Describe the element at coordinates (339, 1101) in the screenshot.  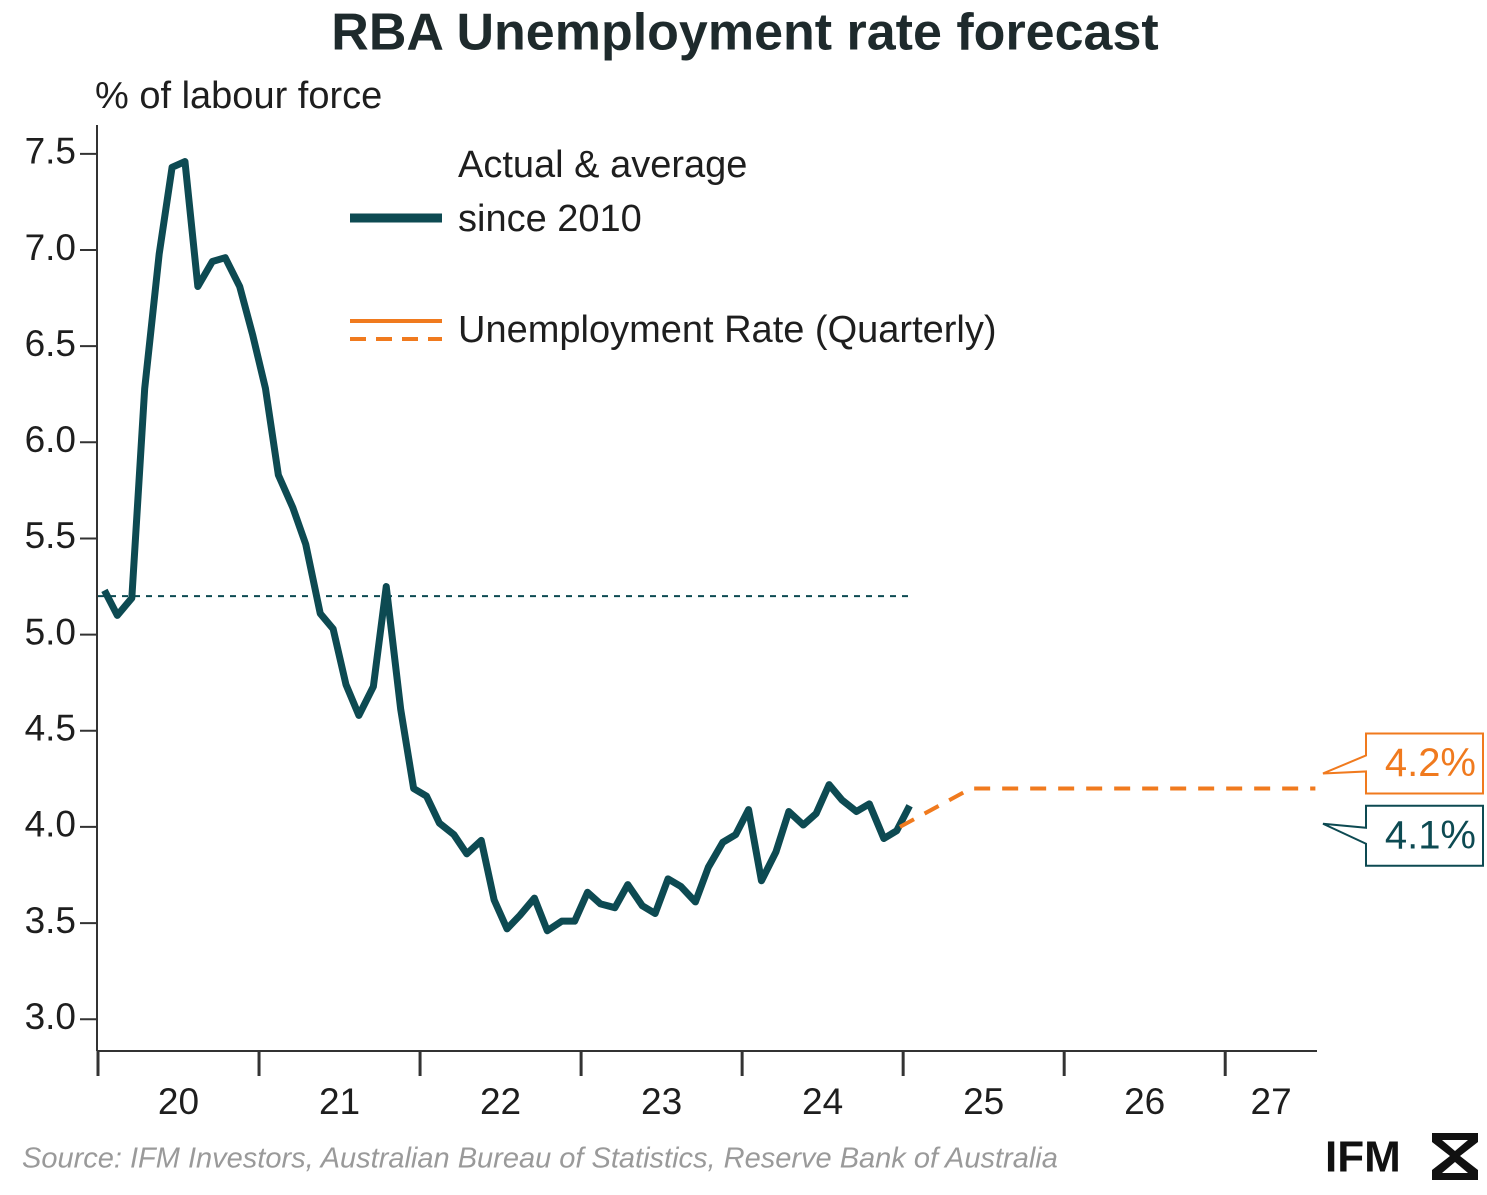
I see `x-tick-label: 21` at that location.